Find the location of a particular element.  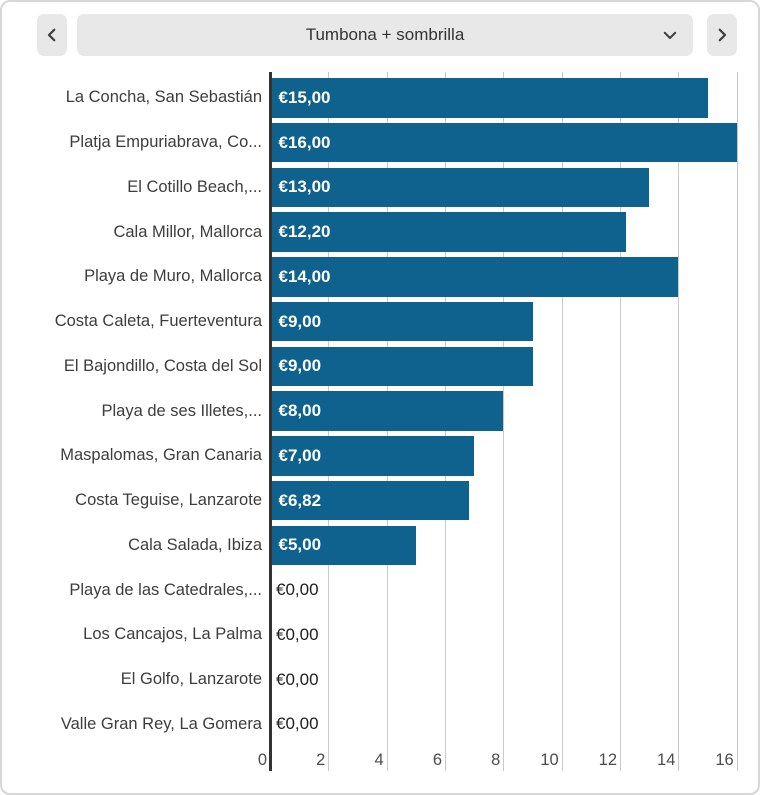

category-label: Cala Salada, Ibiza is located at coordinates (195, 544).